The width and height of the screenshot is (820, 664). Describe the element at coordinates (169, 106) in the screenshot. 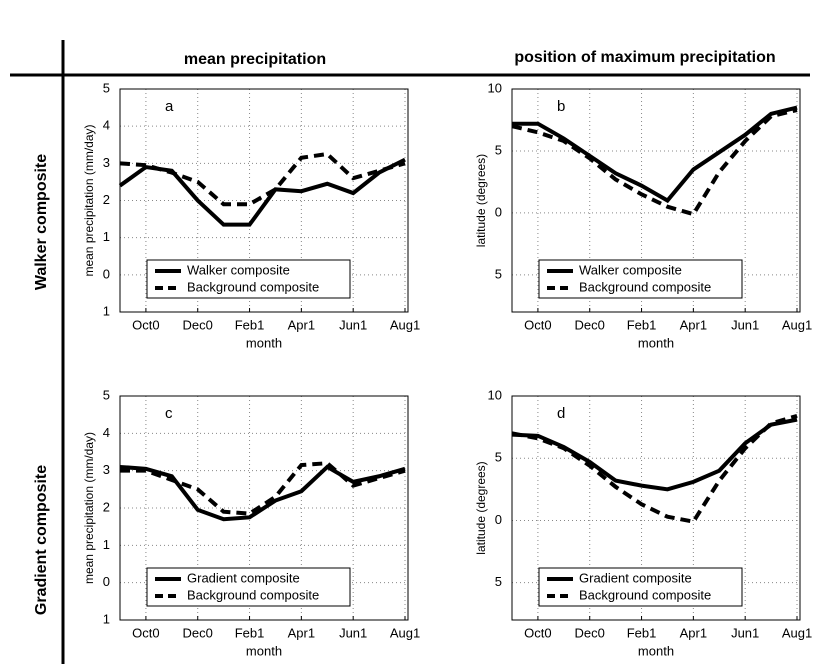

I see `panel-label: a` at that location.